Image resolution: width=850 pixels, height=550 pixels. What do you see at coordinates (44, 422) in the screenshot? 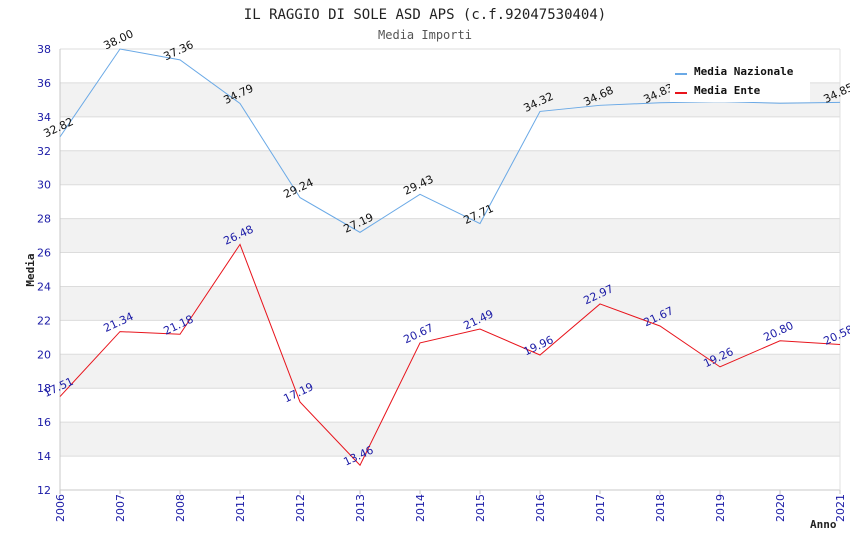
I see `y-tick-label: 16` at bounding box center [44, 422].